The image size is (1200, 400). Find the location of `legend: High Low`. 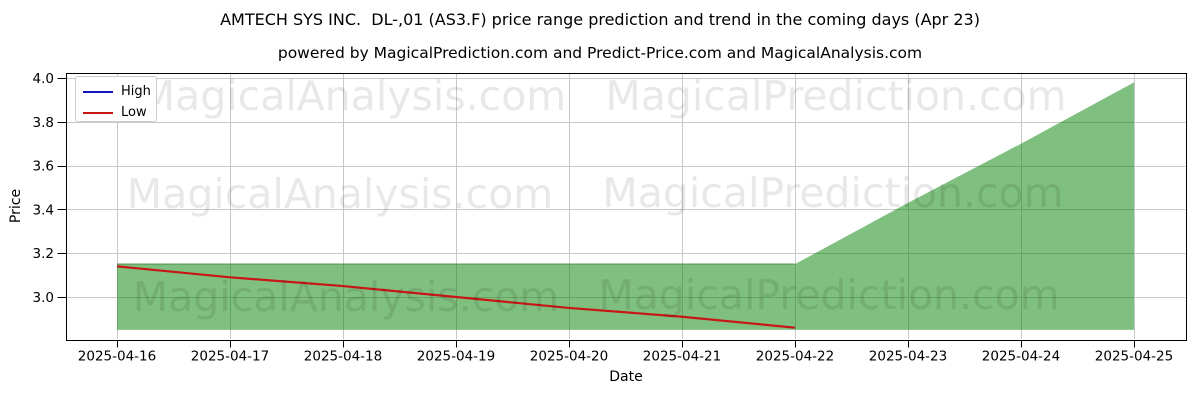

legend: High Low is located at coordinates (116, 99).